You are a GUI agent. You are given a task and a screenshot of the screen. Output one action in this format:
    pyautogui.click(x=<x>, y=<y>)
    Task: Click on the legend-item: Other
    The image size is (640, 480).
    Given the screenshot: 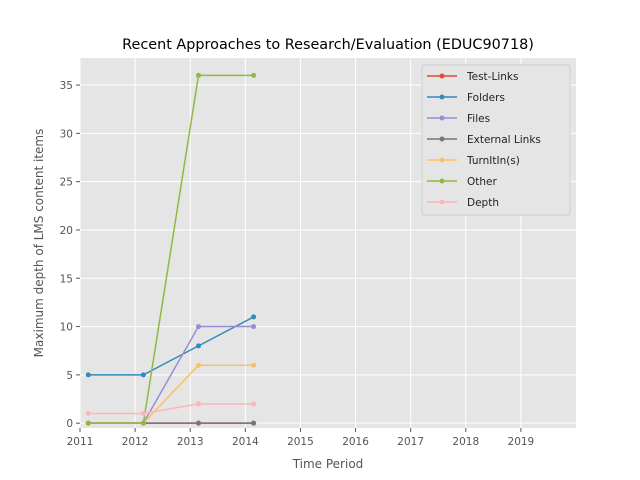 What is the action you would take?
    pyautogui.click(x=462, y=182)
    